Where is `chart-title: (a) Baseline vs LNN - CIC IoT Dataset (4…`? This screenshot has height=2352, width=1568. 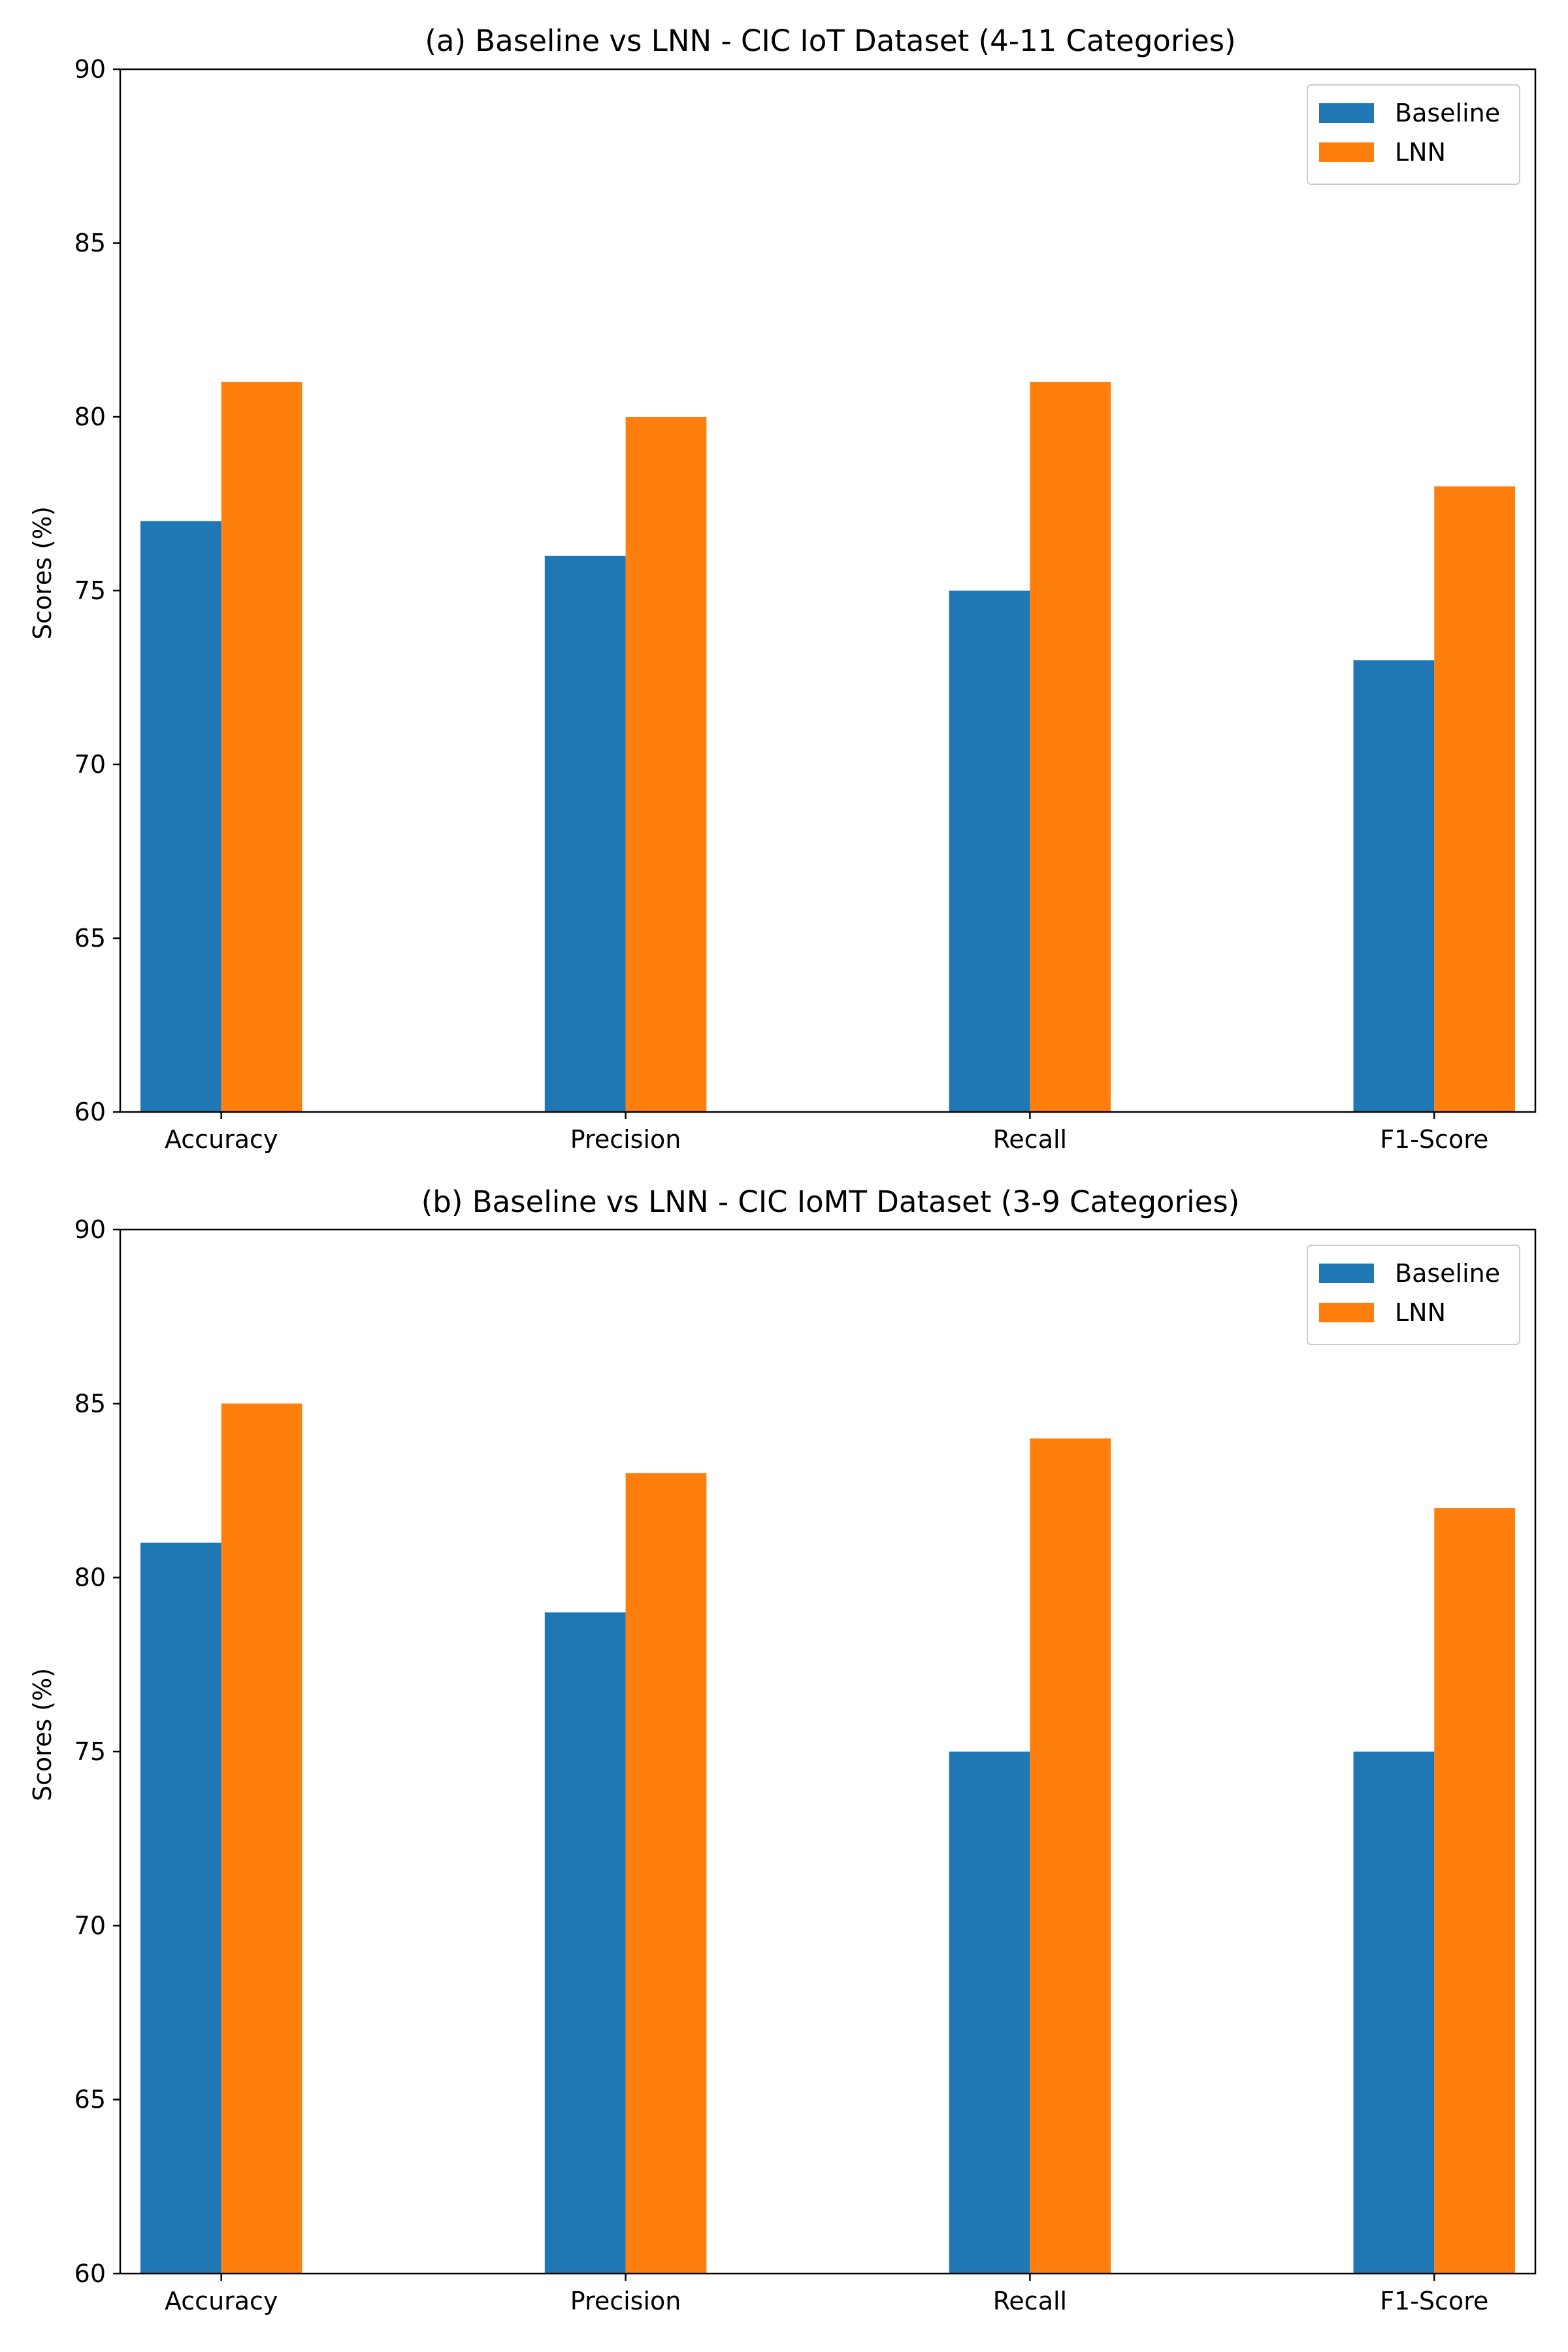 chart-title: (a) Baseline vs LNN - CIC IoT Dataset (4… is located at coordinates (830, 41).